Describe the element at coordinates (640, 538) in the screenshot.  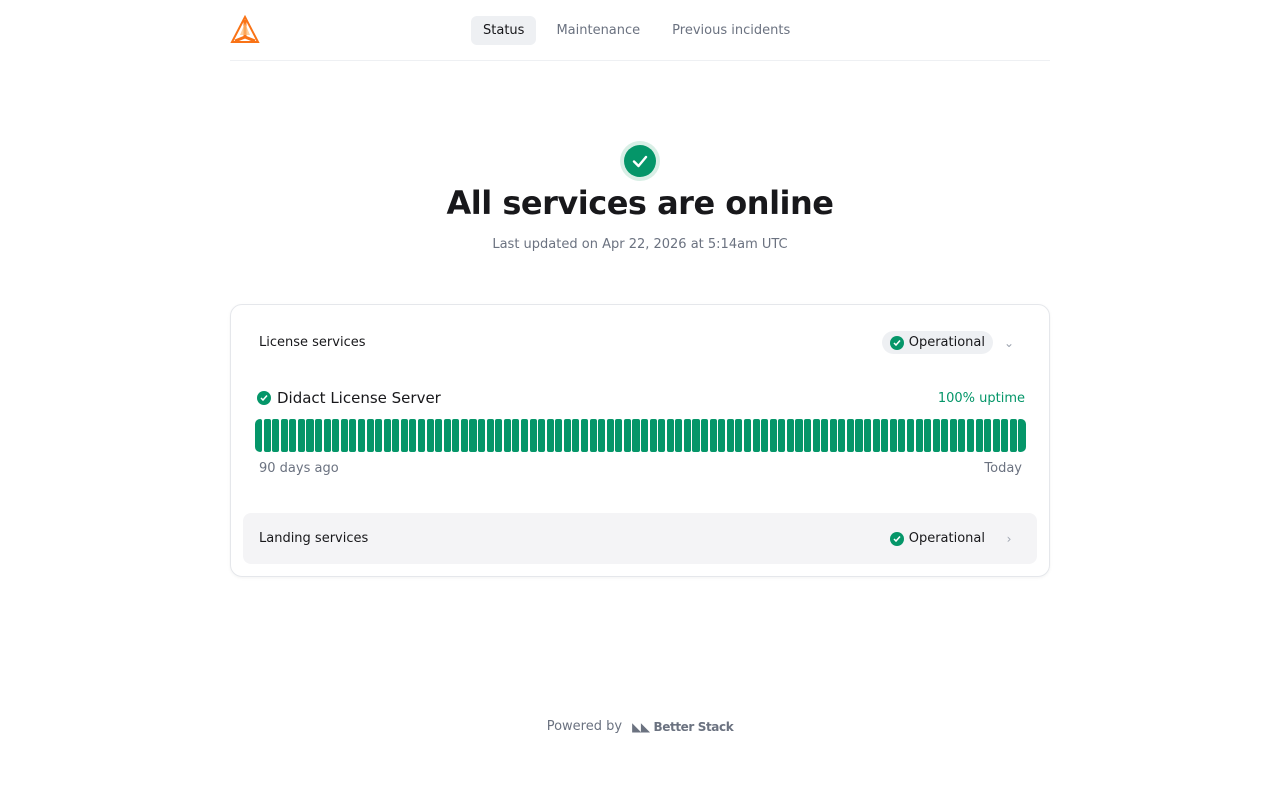
I see `group-landing-services: Landing services Operational ›` at that location.